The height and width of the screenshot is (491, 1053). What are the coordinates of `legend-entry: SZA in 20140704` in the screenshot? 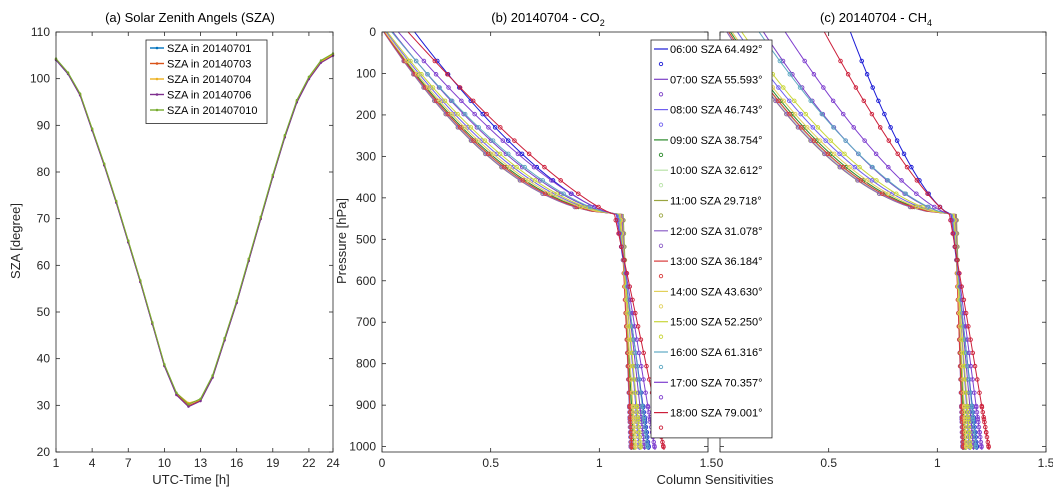 It's located at (209, 80).